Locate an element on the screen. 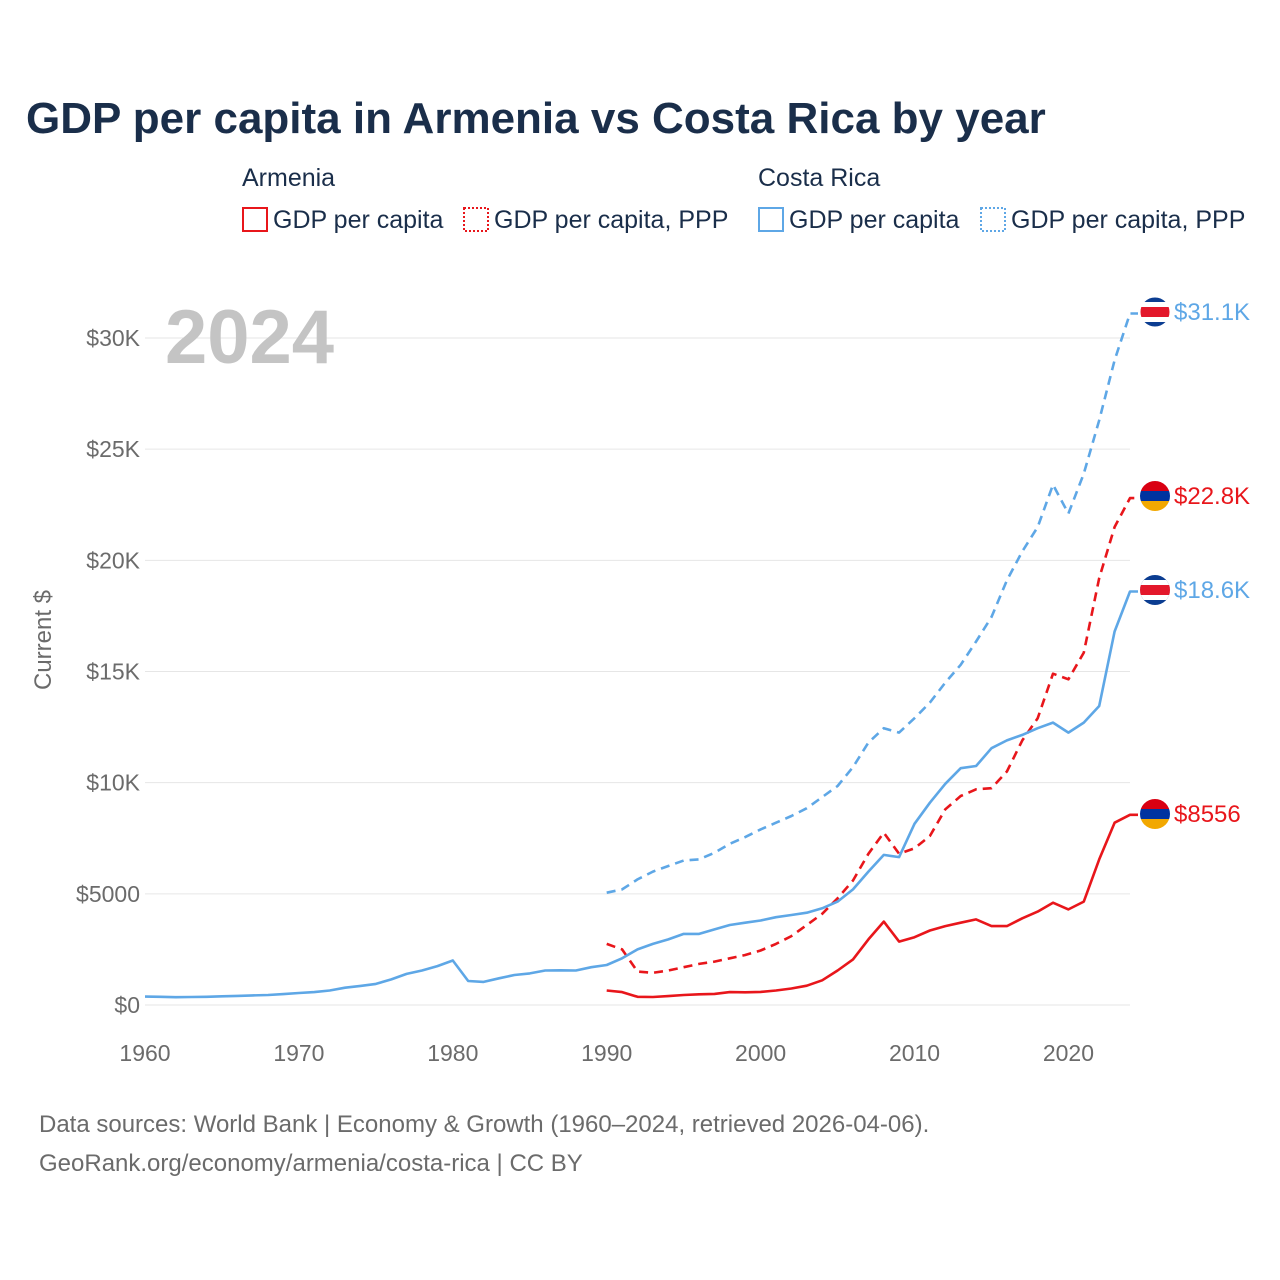  series-line-armenia-gdp-per-capita is located at coordinates (872, 906).